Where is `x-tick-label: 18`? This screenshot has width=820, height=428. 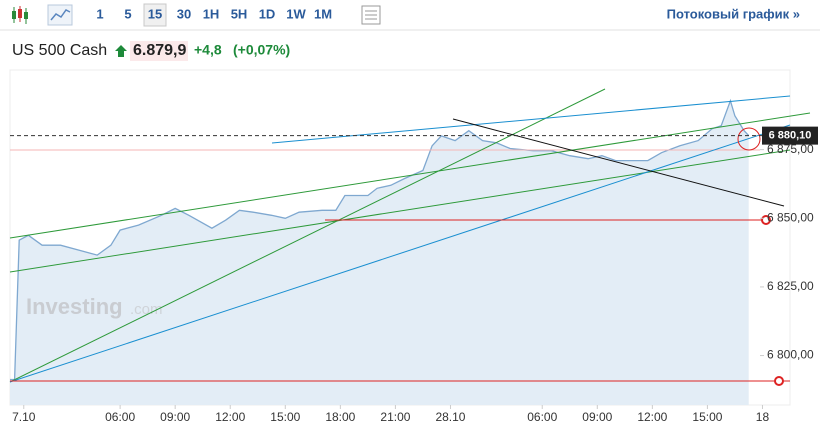 x-tick-label: 18 is located at coordinates (763, 417).